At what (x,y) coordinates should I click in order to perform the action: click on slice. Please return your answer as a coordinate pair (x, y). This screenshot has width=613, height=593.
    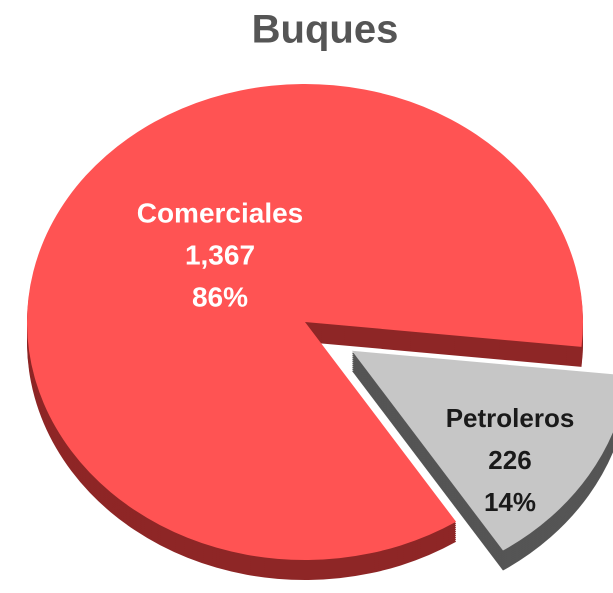
    Looking at the image, I should click on (482, 450).